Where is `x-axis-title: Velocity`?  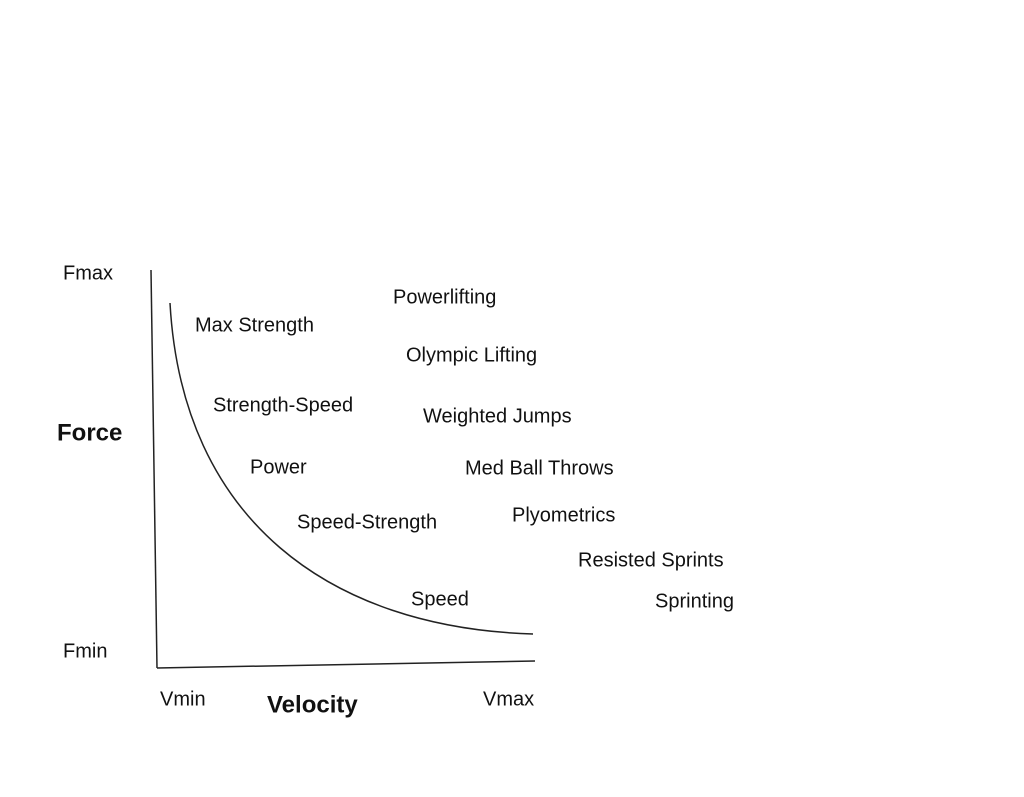
x-axis-title: Velocity is located at coordinates (312, 704).